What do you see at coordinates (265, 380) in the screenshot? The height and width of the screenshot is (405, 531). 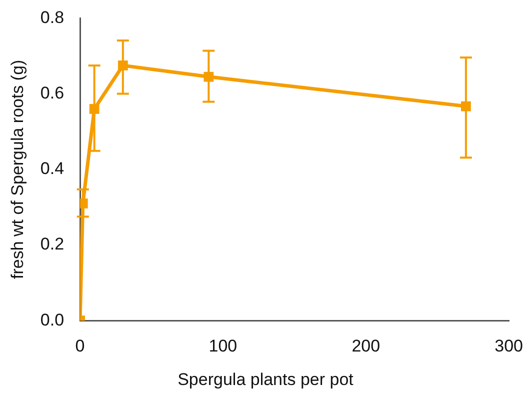 I see `x-axis-title: Spergula plants per pot` at bounding box center [265, 380].